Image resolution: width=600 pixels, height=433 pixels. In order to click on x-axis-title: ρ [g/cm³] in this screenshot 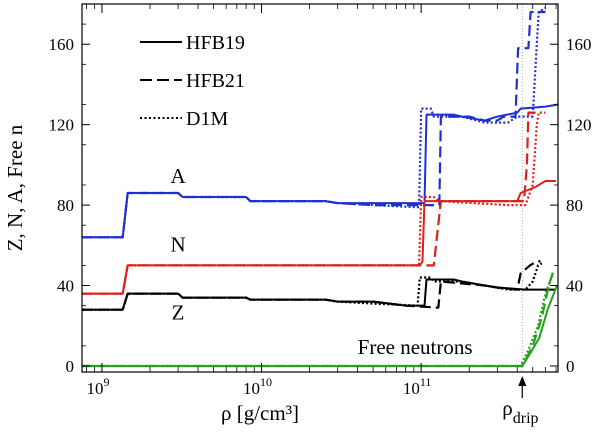, I will do `click(260, 413)`.